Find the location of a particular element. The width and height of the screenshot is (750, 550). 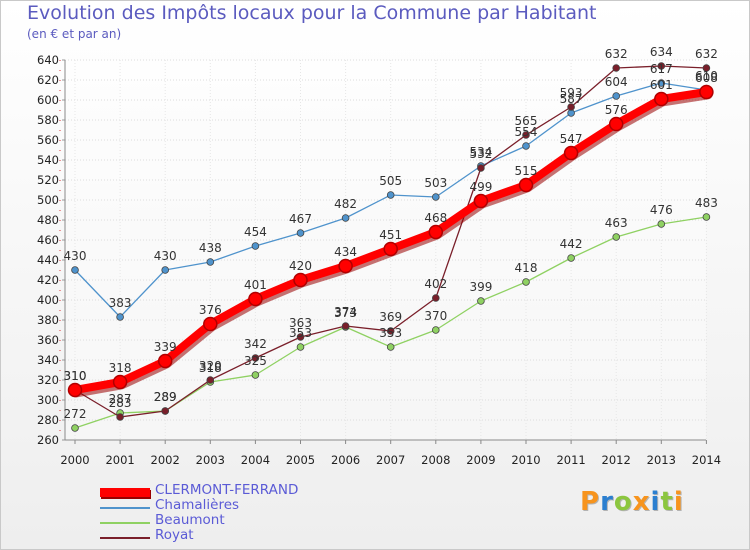

data-label-royat: 634 is located at coordinates (661, 52).